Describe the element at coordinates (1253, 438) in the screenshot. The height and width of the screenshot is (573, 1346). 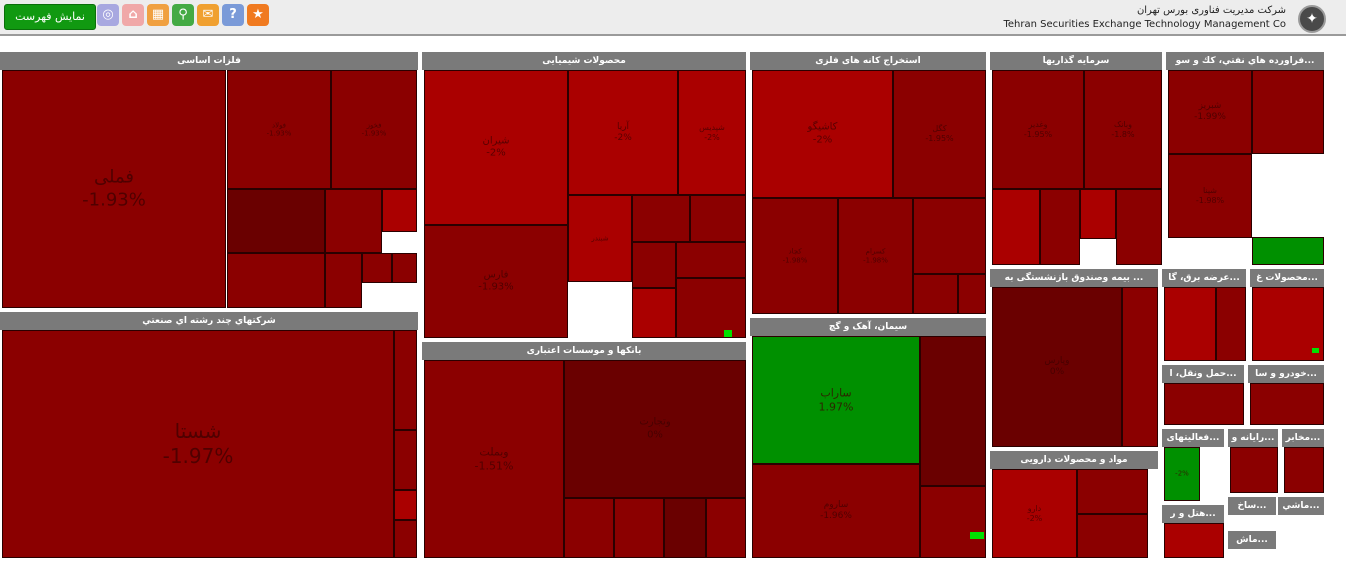
I see `sector-title: ...رایانه و` at that location.